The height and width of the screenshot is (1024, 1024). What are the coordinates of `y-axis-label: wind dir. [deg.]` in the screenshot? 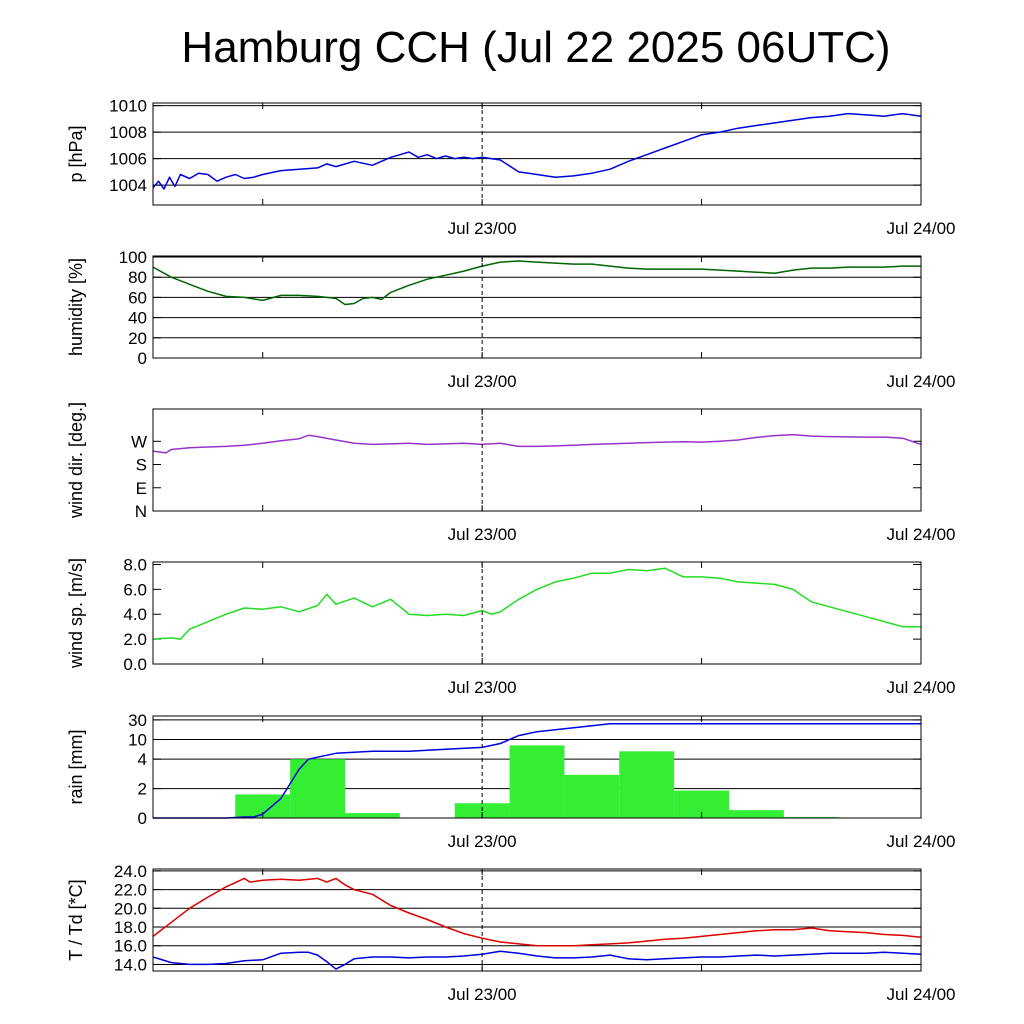 It's located at (76, 460).